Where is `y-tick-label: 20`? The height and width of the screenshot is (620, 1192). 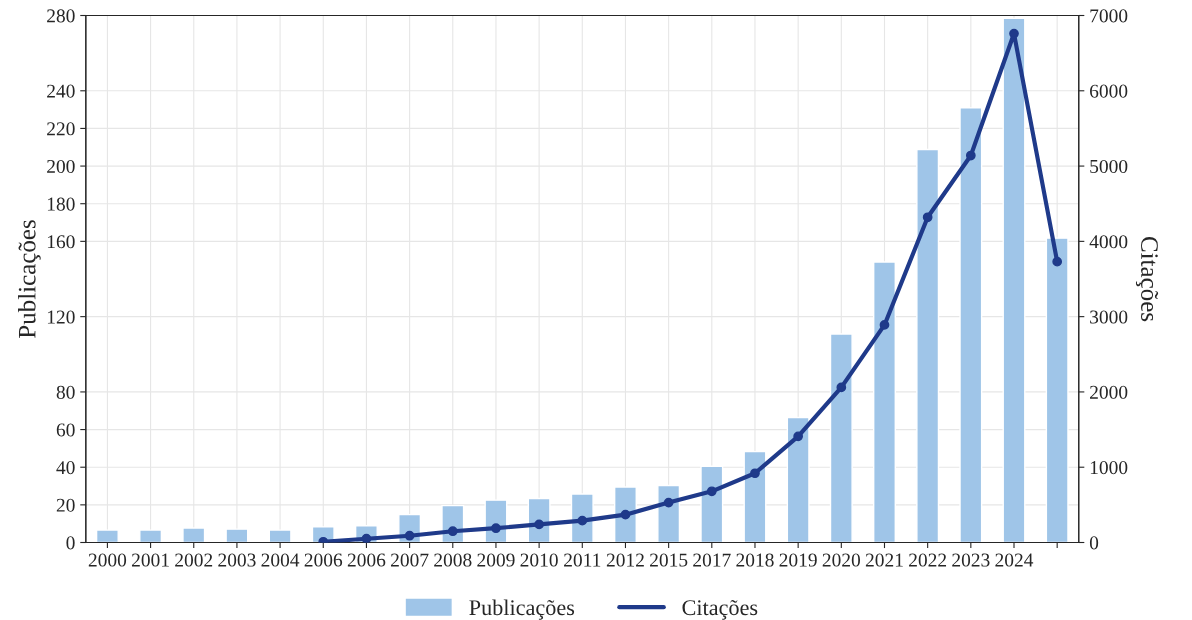
y-tick-label: 20 is located at coordinates (65, 505).